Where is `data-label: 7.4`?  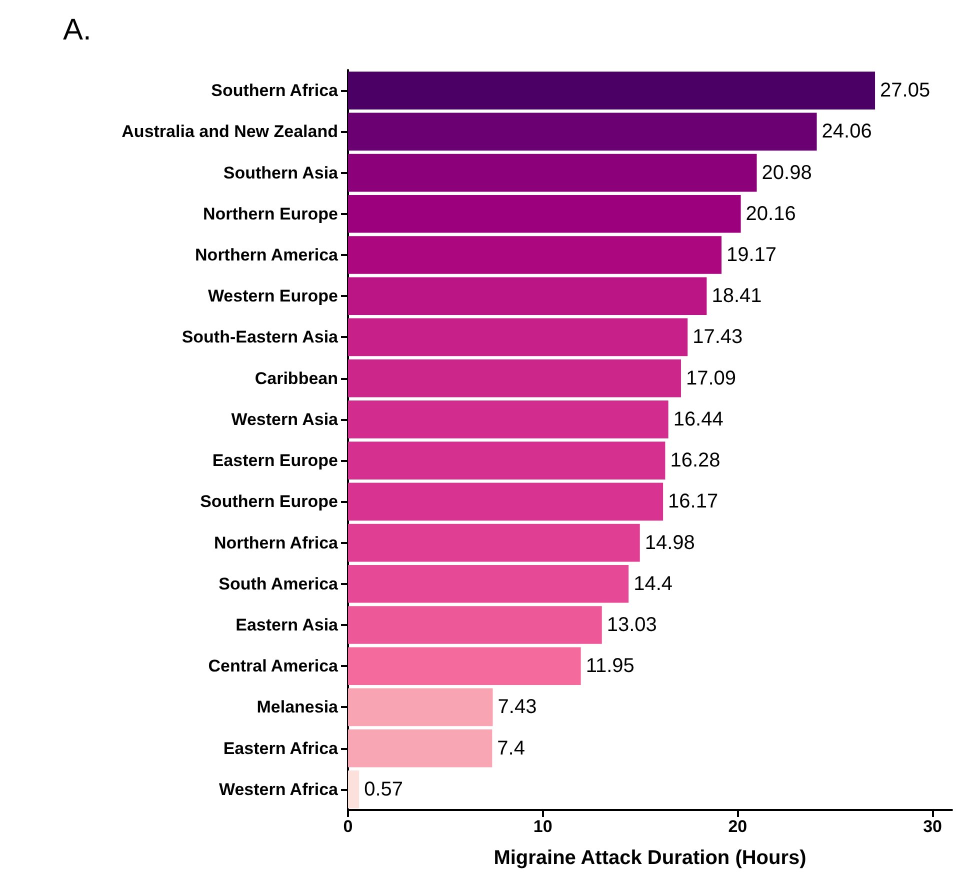
data-label: 7.4 is located at coordinates (511, 748).